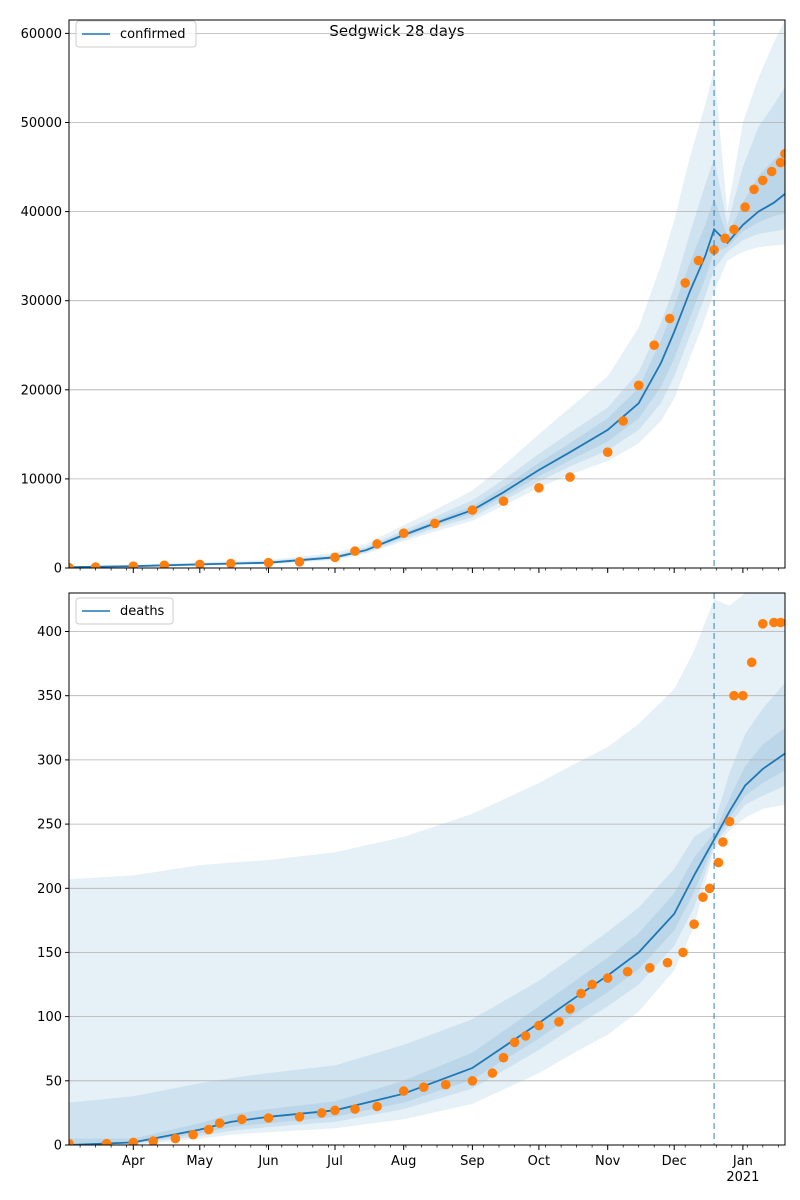 This screenshot has width=800, height=1200. What do you see at coordinates (396, 31) in the screenshot?
I see `figure-title: Sedgwick 28 days` at bounding box center [396, 31].